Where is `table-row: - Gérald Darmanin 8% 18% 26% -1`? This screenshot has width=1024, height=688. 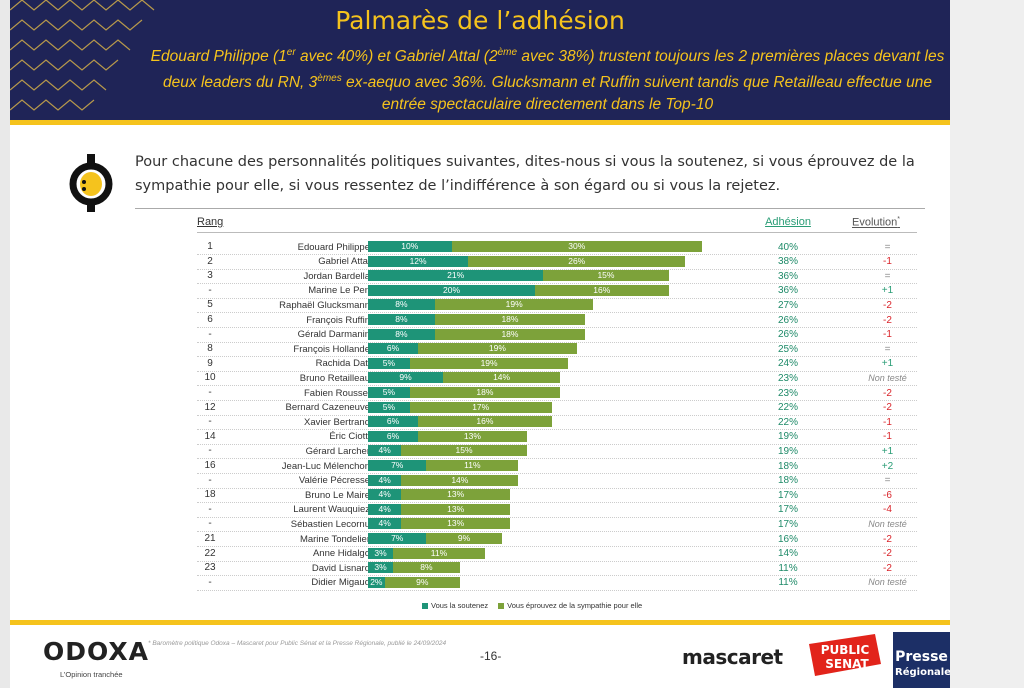
table-row: - Gérald Darmanin 8% 18% 26% -1 is located at coordinates (480, 335).